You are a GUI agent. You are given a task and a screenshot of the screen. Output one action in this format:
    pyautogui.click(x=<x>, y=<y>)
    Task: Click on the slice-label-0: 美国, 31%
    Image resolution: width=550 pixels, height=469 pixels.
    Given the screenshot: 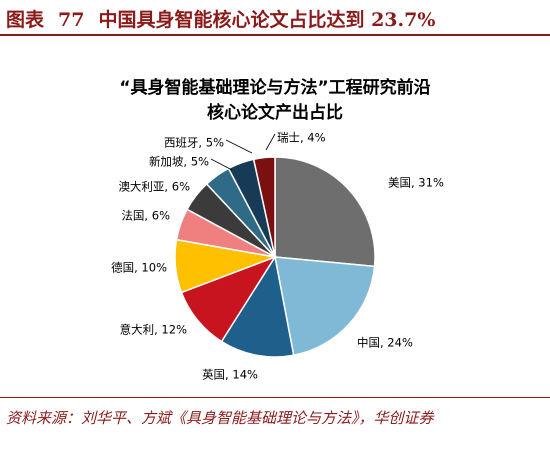 What is the action you would take?
    pyautogui.click(x=416, y=183)
    